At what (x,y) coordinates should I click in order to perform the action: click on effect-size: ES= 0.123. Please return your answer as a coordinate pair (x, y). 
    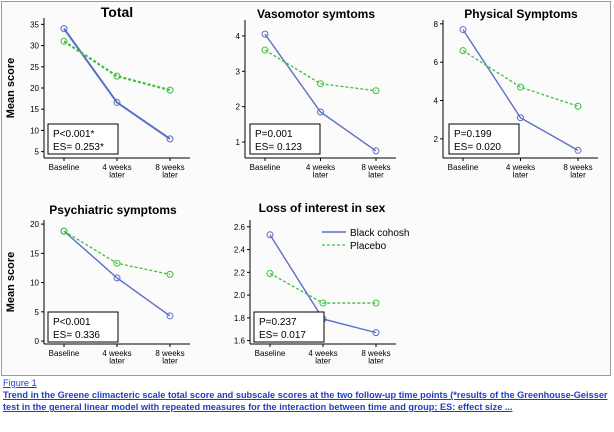
    Looking at the image, I should click on (278, 147).